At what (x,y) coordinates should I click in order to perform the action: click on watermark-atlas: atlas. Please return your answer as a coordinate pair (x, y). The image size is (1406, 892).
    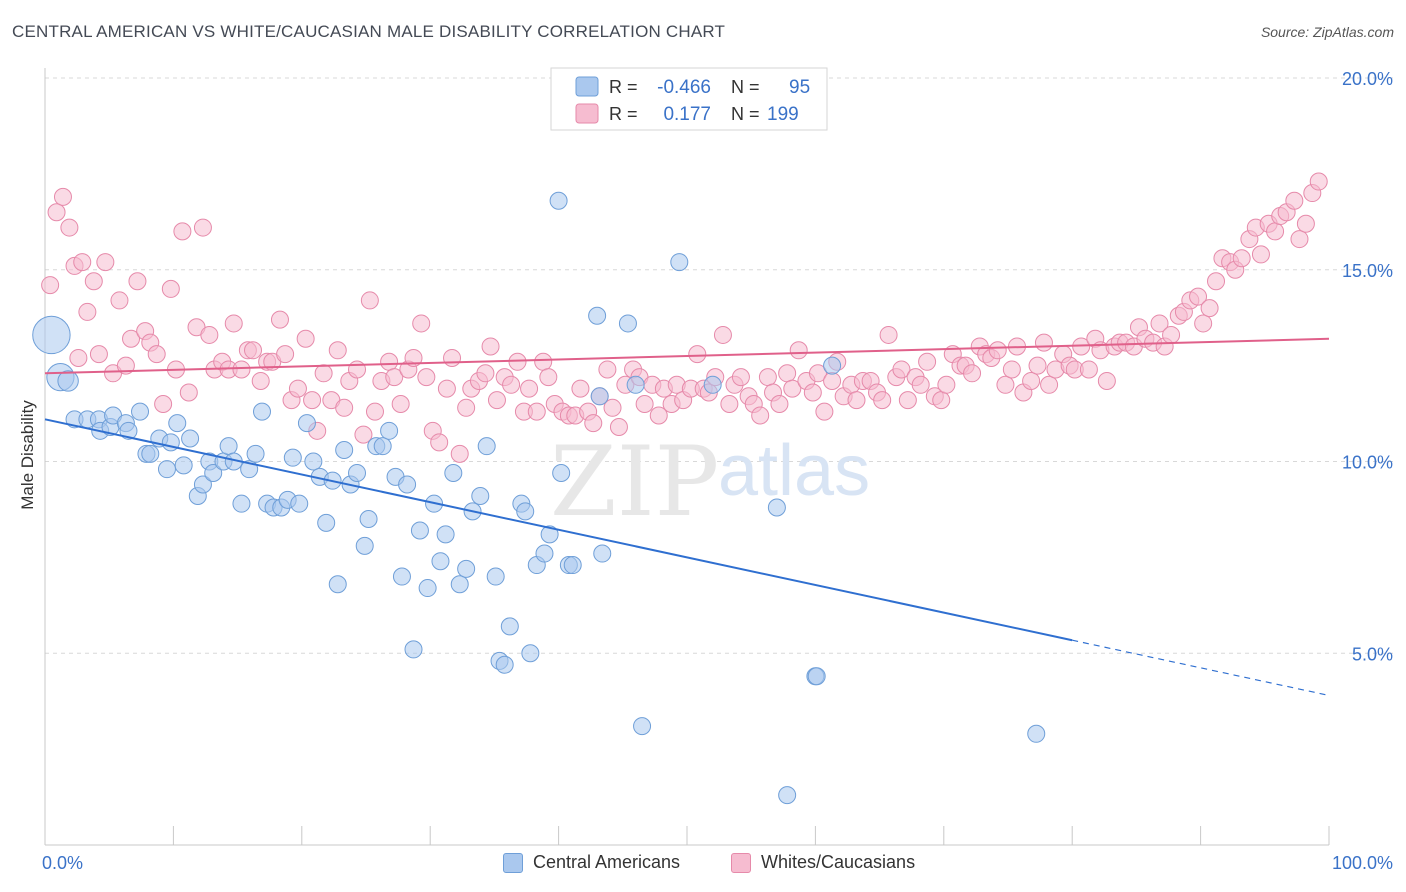
    Looking at the image, I should click on (794, 471).